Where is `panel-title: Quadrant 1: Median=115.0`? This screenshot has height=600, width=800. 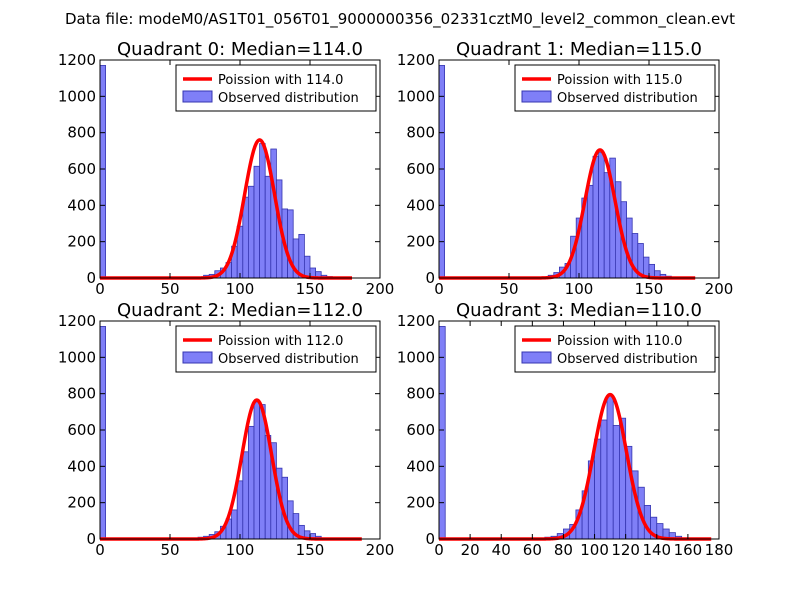 panel-title: Quadrant 1: Median=115.0 is located at coordinates (579, 49).